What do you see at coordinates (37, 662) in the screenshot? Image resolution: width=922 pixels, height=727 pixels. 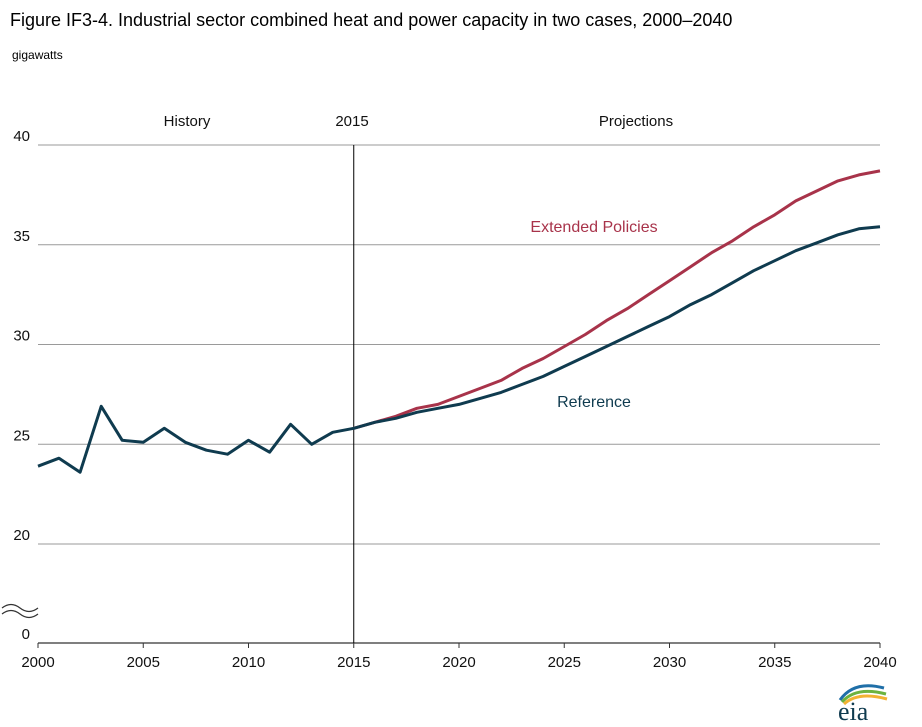 I see `x-tick-label: 2000` at bounding box center [37, 662].